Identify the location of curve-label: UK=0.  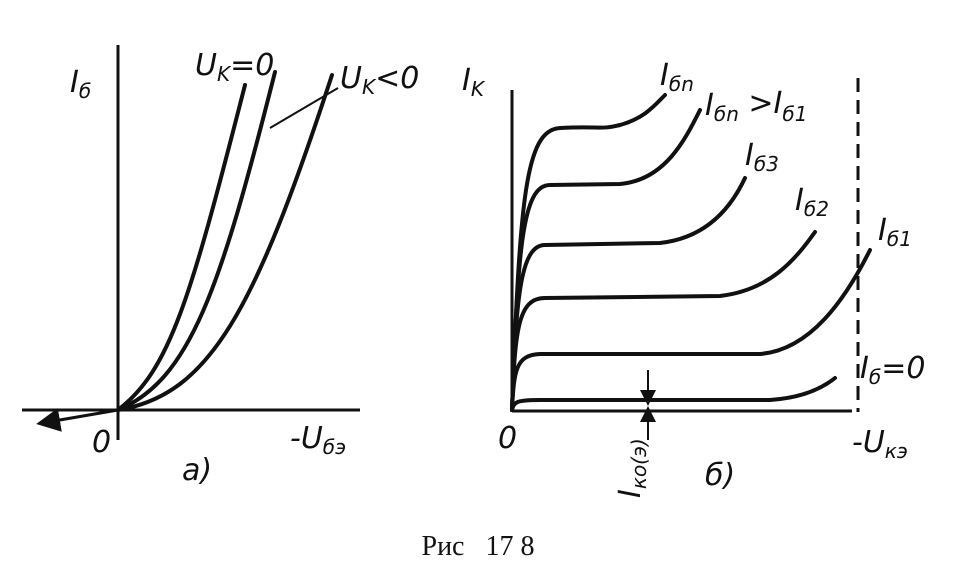
(234, 67).